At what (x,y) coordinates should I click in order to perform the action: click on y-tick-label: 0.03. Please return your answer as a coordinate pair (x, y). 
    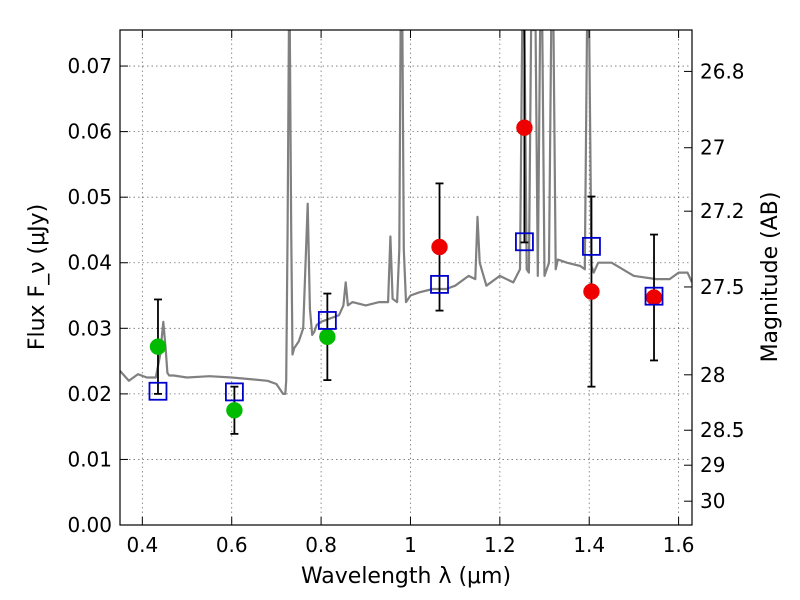
    Looking at the image, I should click on (89, 328).